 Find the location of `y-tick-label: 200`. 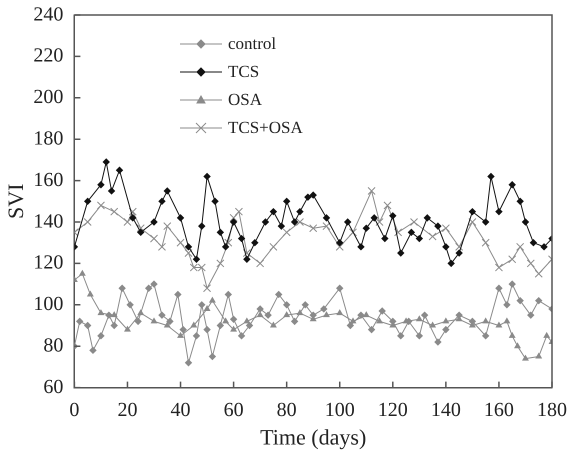

y-tick-label: 200 is located at coordinates (48, 97).